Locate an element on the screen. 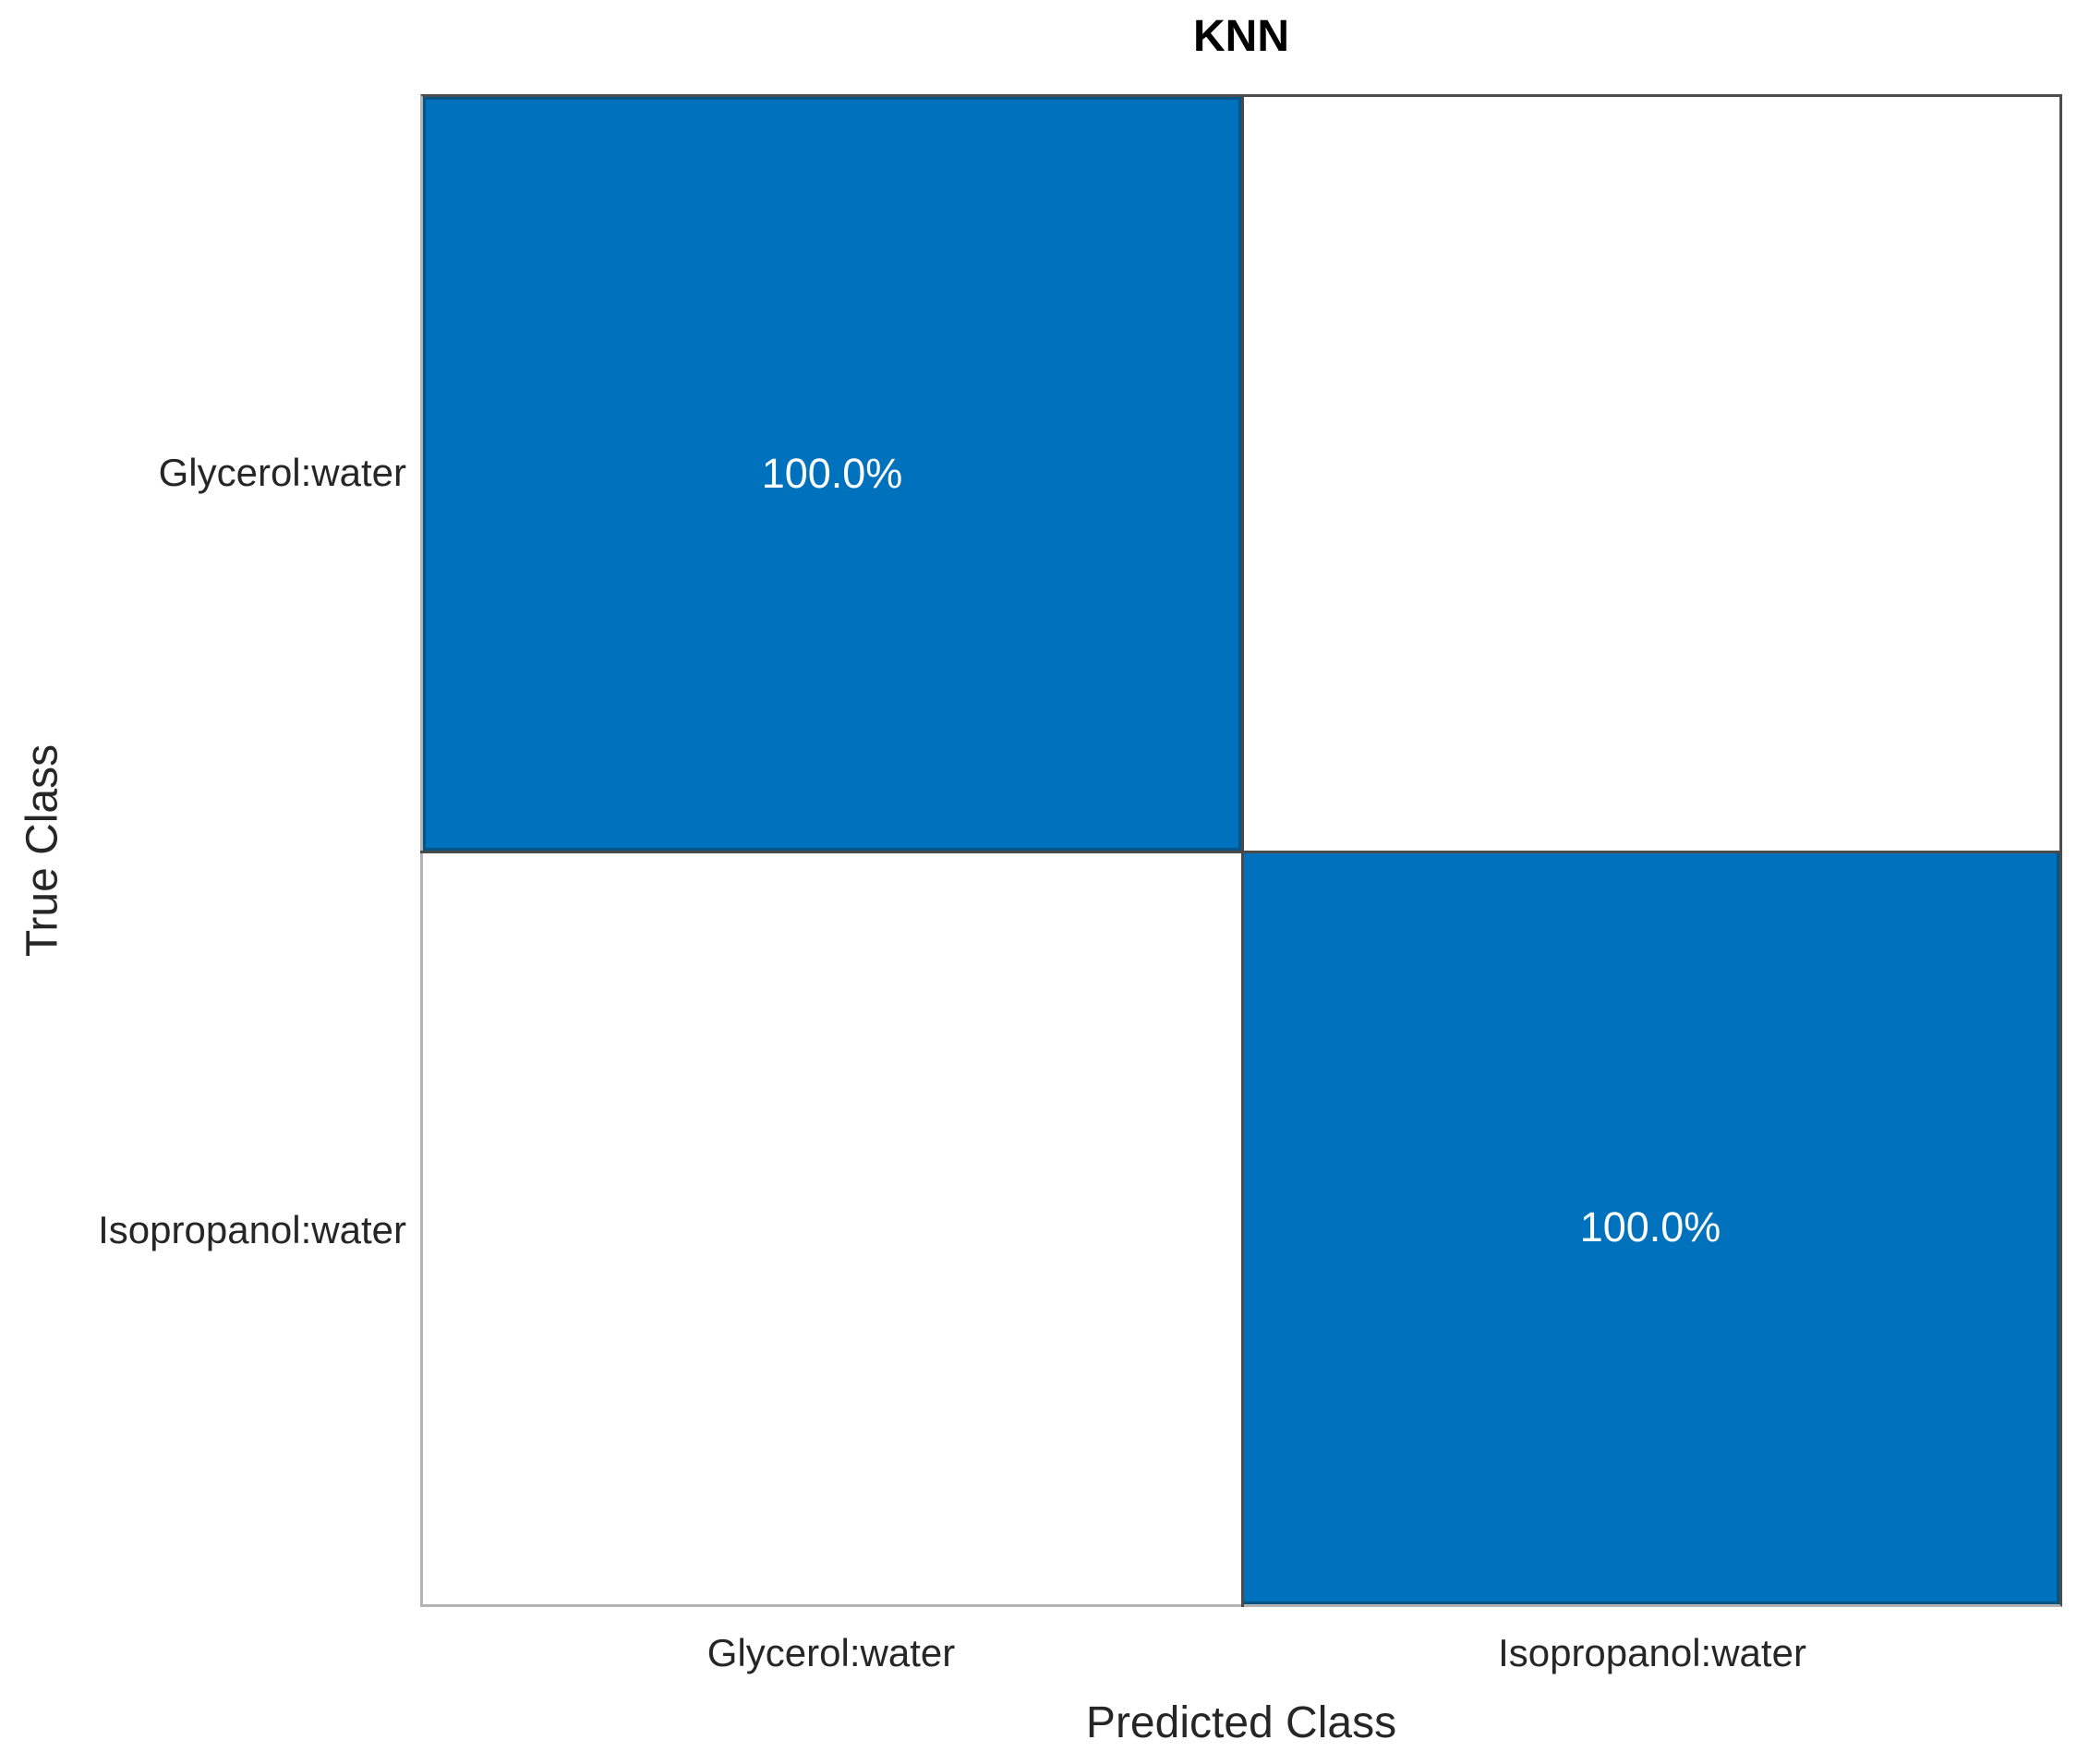 This screenshot has height=1764, width=2089. y-tick-glycerol-water: Glycerol:water is located at coordinates (282, 473).